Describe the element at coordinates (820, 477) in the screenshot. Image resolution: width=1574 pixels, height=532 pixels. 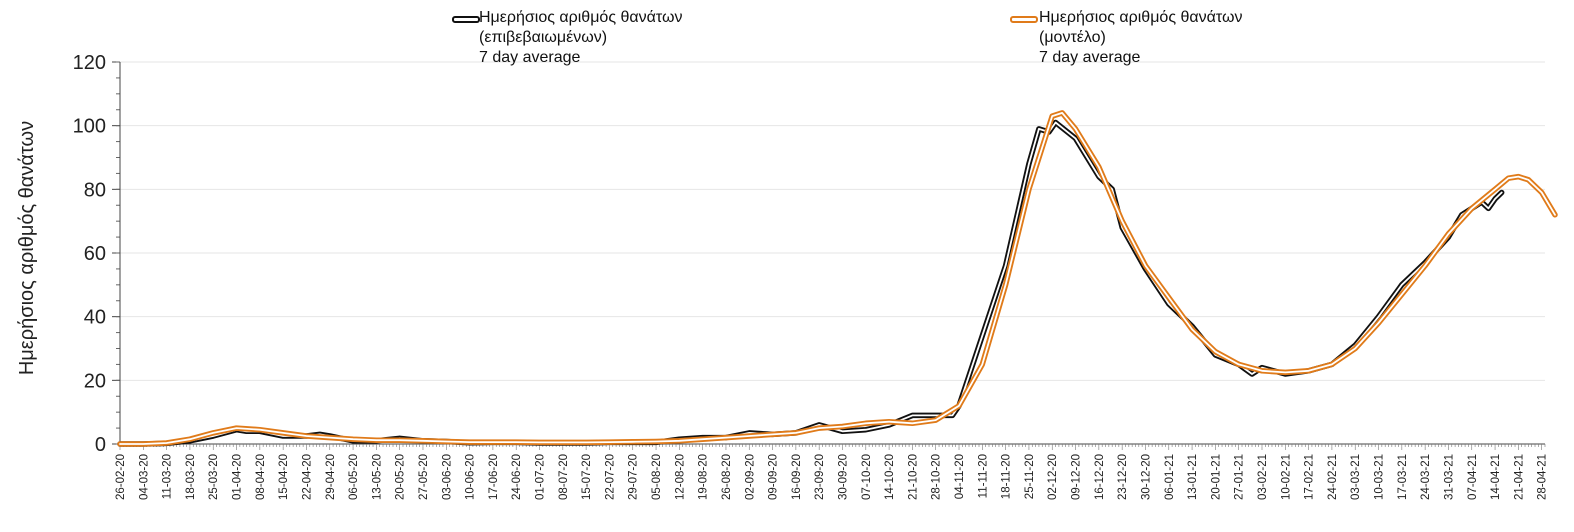
I see `x-tick-label: 23-09-20` at that location.